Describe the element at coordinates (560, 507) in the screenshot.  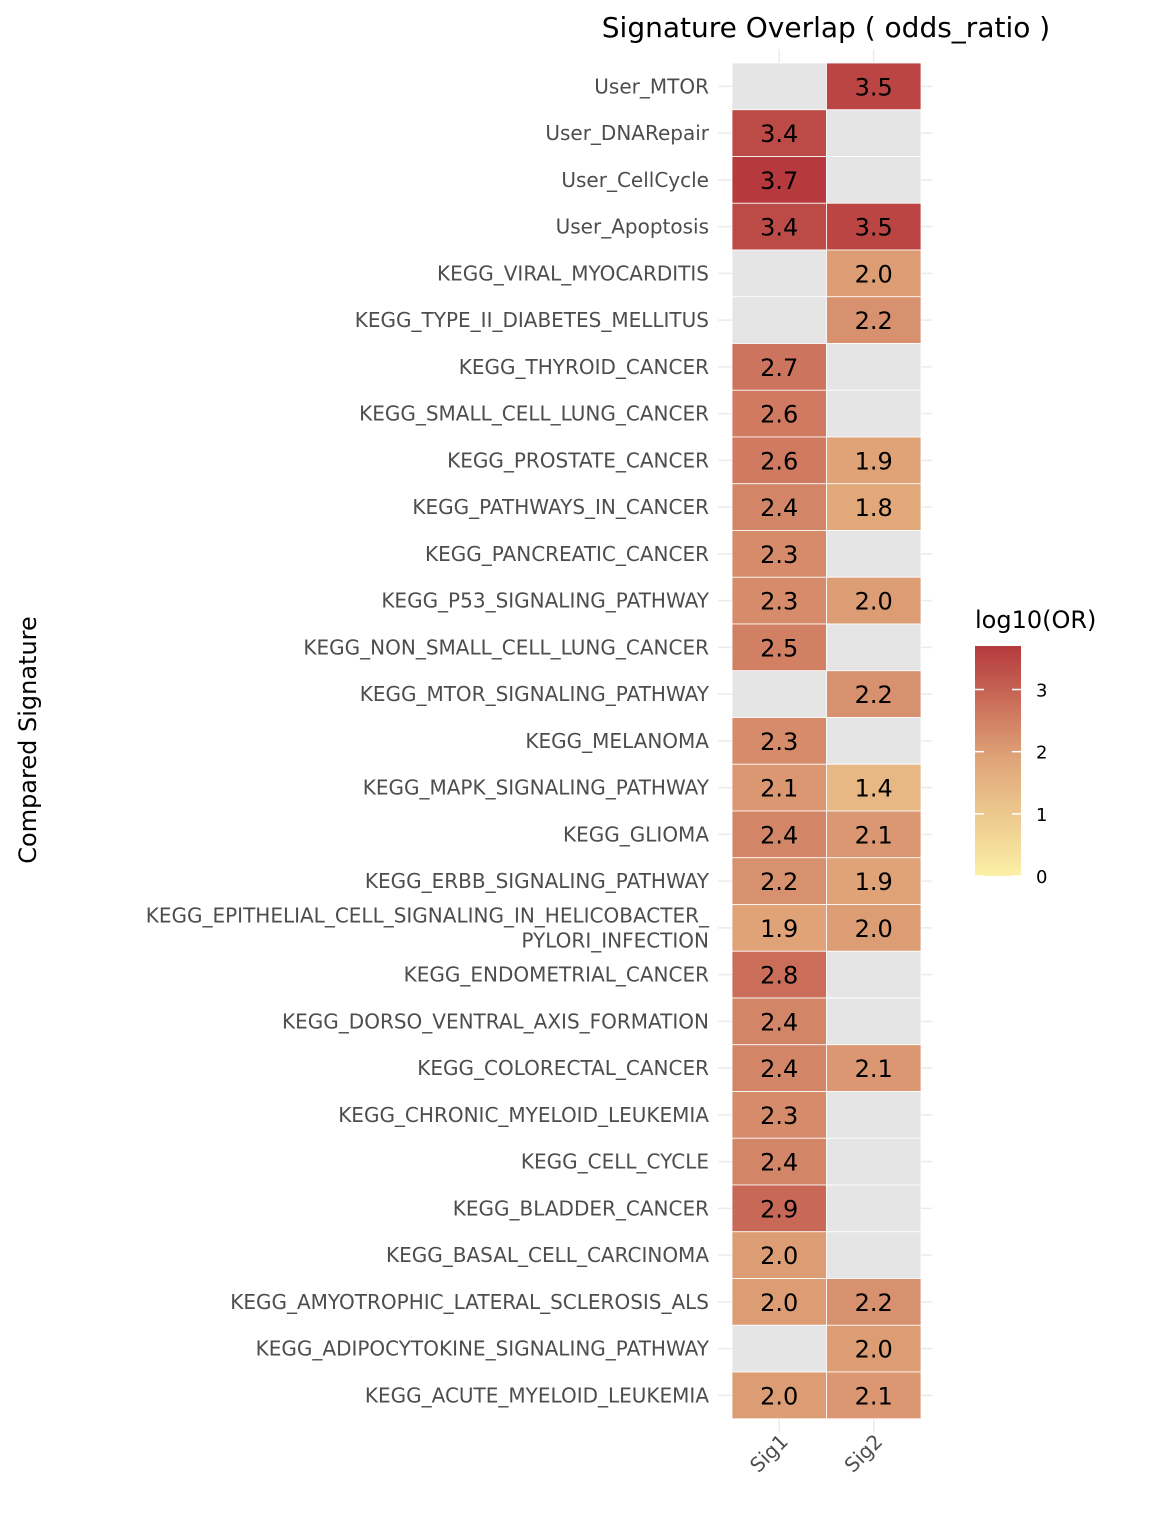
I see `row-label: KEGG_PATHWAYS_IN_CANCER` at that location.